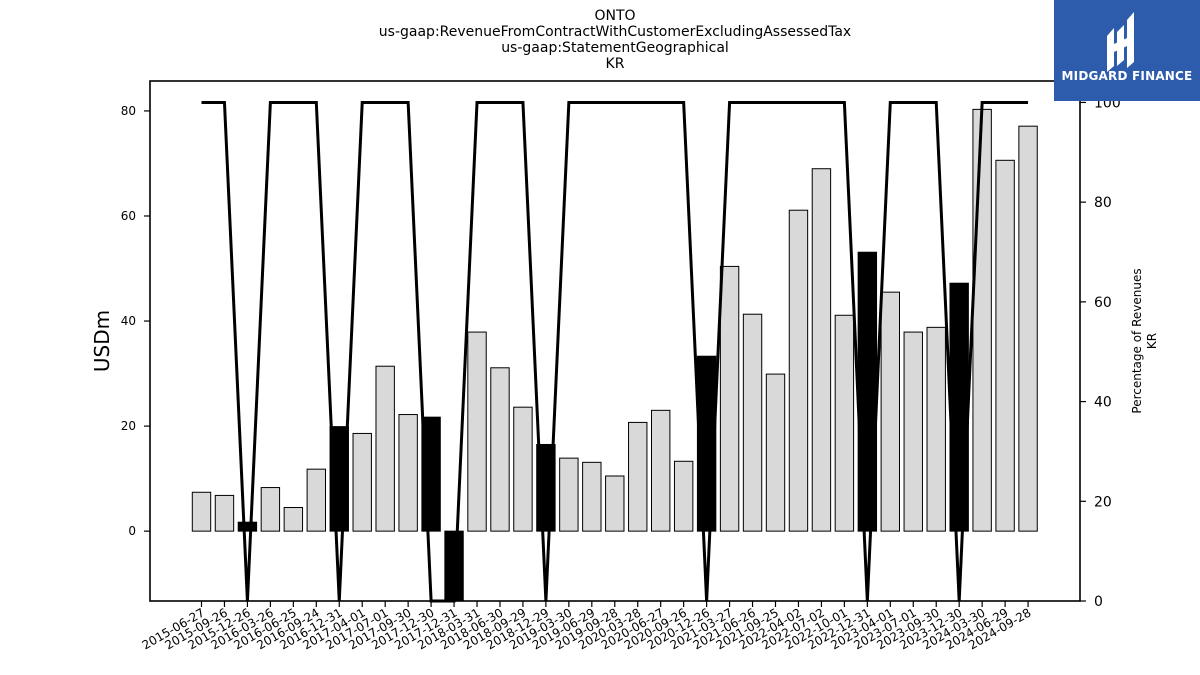 Image resolution: width=1200 pixels, height=675 pixels. What do you see at coordinates (1098, 602) in the screenshot?
I see `y2-tick-label: 0` at bounding box center [1098, 602].